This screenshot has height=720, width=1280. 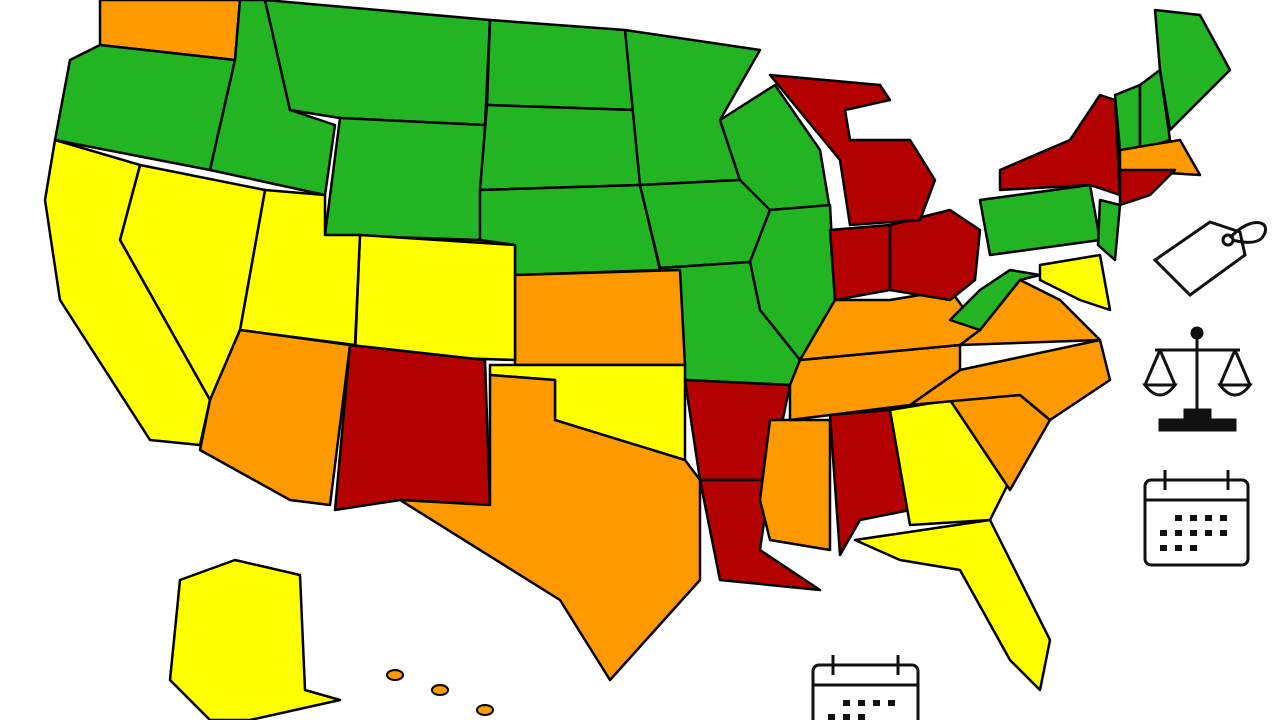 I want to click on tag-icon, so click(x=1209, y=258).